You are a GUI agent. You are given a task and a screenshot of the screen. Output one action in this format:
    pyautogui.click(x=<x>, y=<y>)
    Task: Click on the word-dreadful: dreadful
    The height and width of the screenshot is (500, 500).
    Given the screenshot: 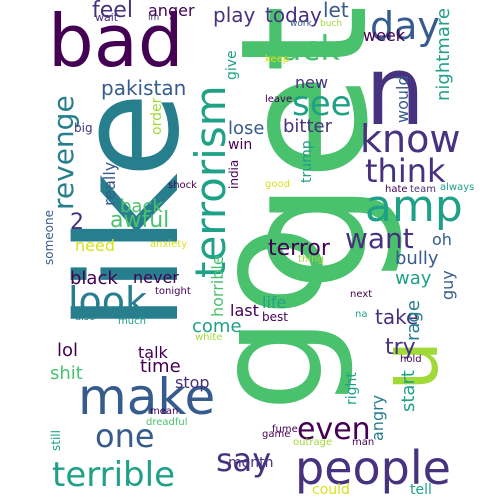 What is the action you would take?
    pyautogui.click(x=167, y=422)
    